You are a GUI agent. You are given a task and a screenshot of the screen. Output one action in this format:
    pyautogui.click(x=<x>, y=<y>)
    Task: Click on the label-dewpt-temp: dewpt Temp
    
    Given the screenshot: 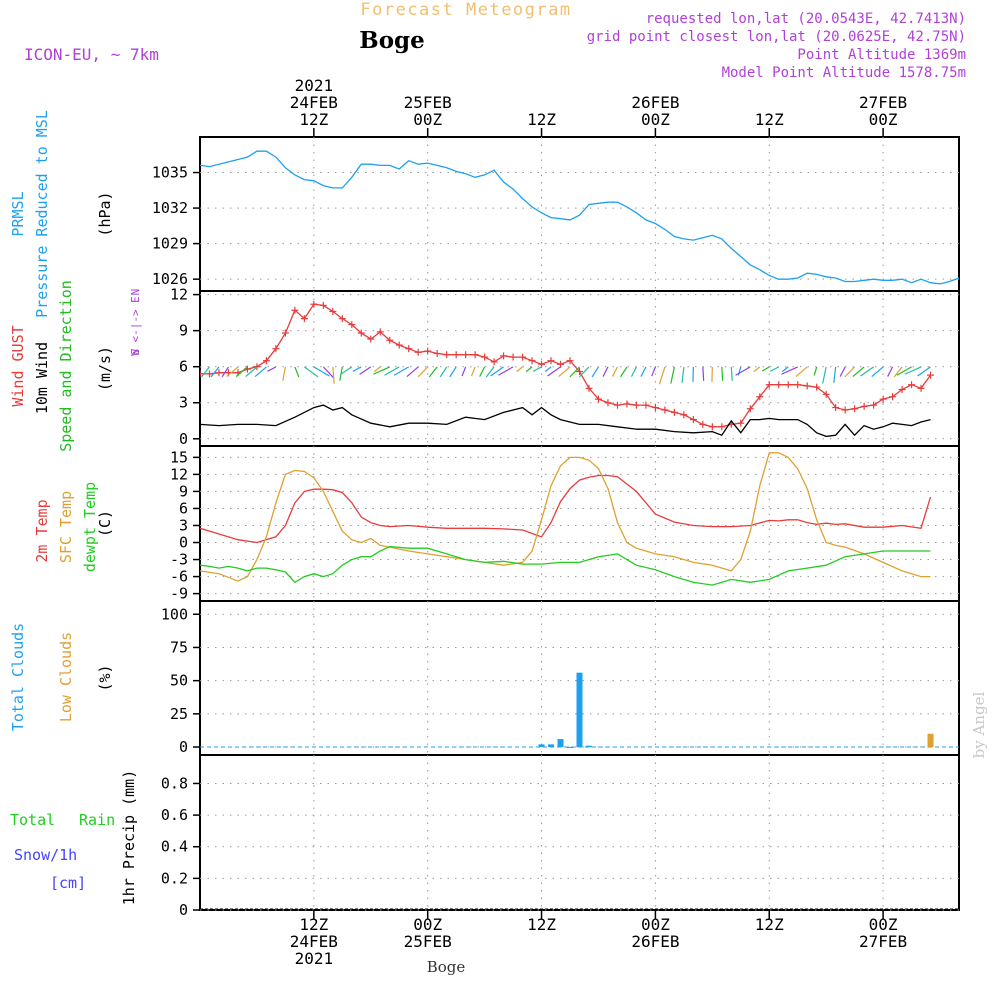 What is the action you would take?
    pyautogui.click(x=90, y=527)
    